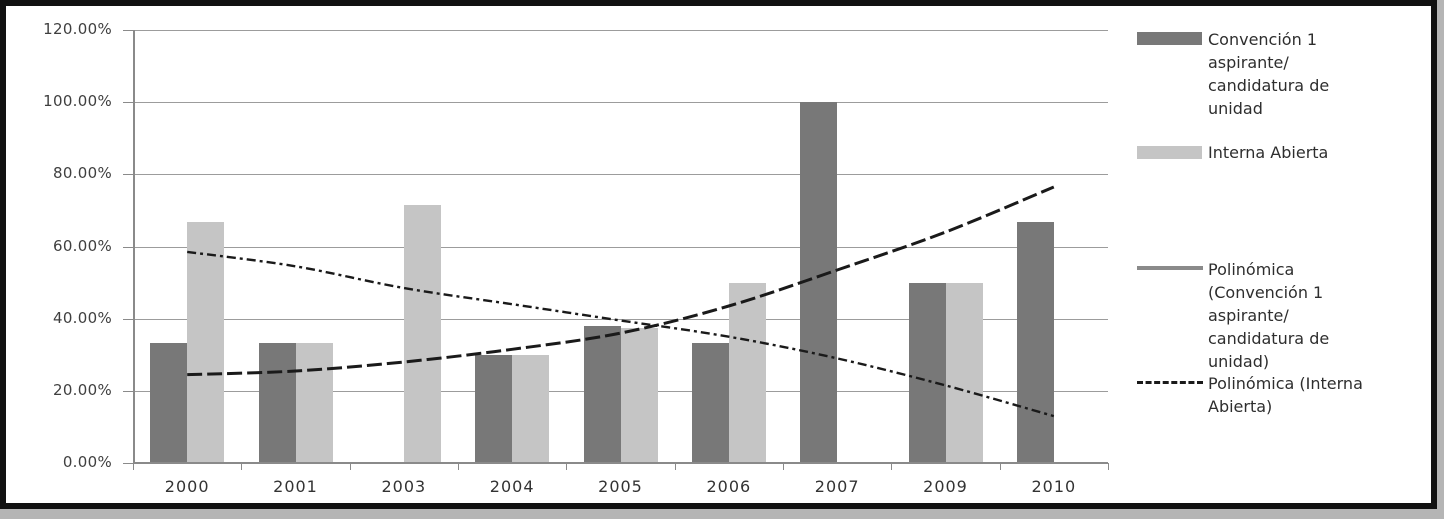 This screenshot has width=1444, height=519. Describe the element at coordinates (187, 486) in the screenshot. I see `x-axis-label: 2000` at that location.